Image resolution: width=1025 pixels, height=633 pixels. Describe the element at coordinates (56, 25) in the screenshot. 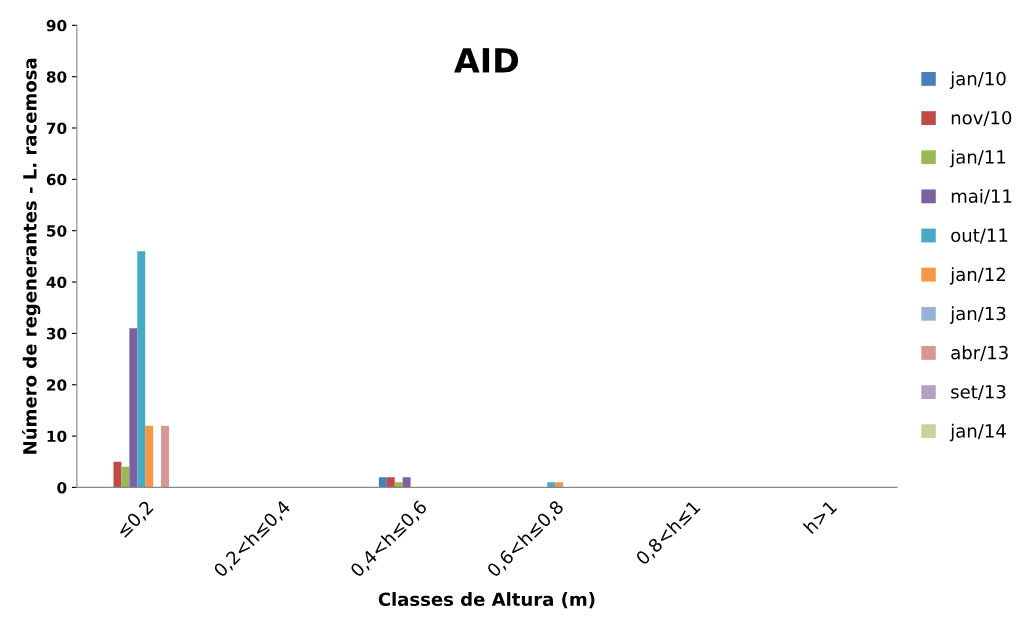

I see `y-tick-label: 90` at that location.